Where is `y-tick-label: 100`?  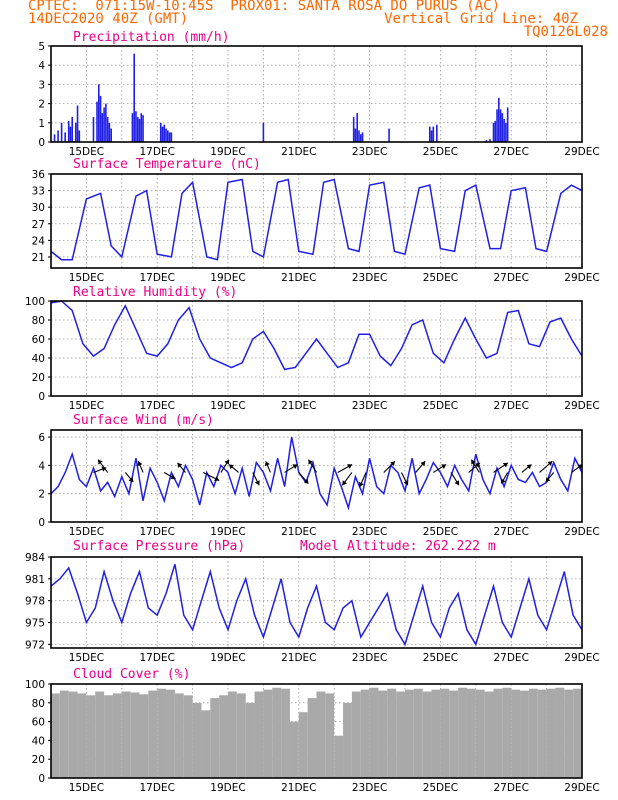
y-tick-label: 100 is located at coordinates (35, 685).